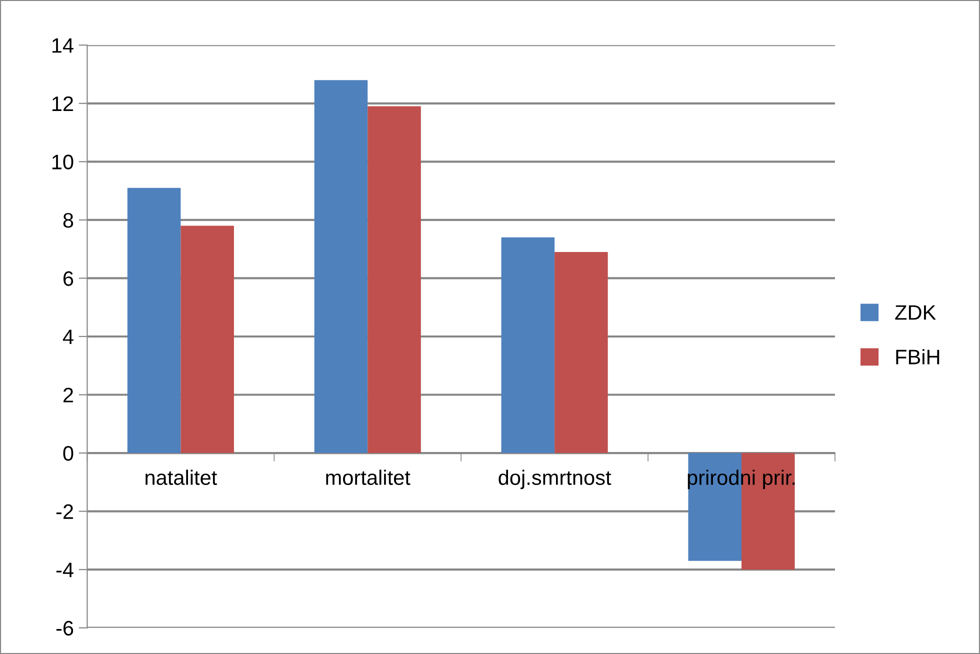 The width and height of the screenshot is (980, 654). Describe the element at coordinates (63, 45) in the screenshot. I see `y-tick-label: 14` at that location.